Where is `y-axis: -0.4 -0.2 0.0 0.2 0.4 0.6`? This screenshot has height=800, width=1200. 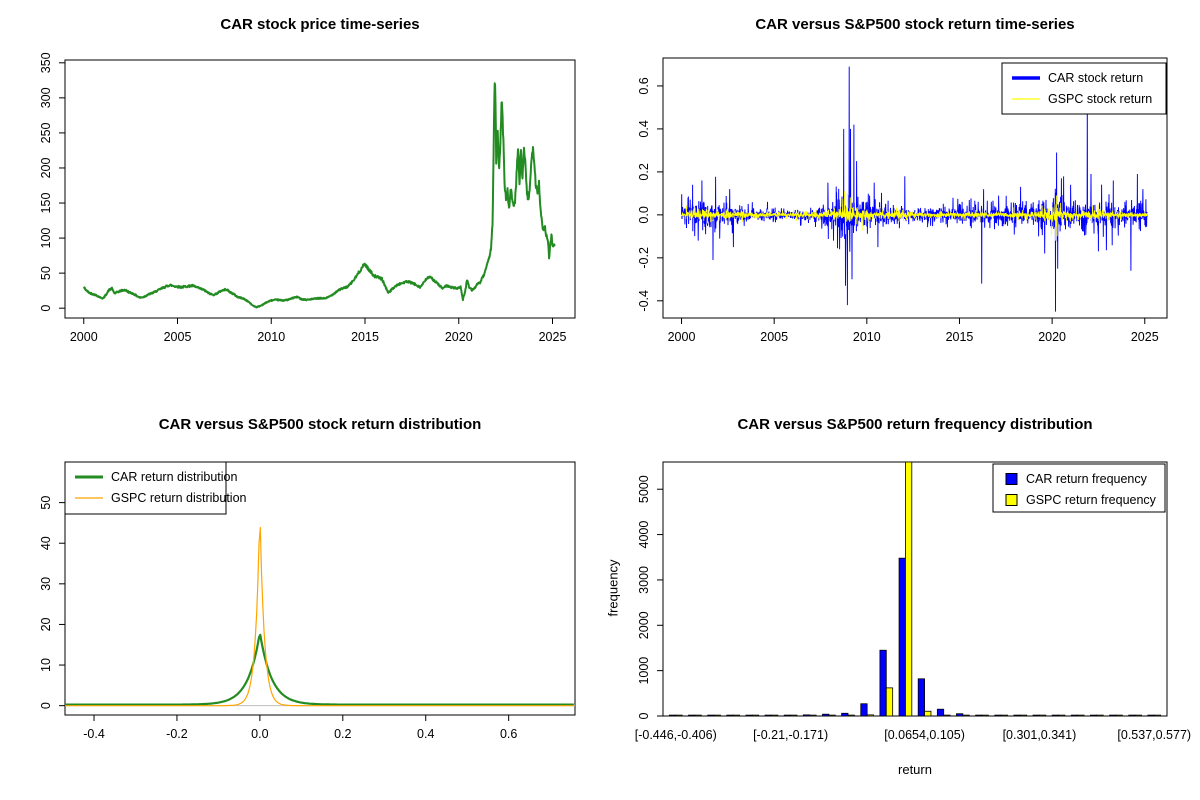
y-axis: -0.4 -0.2 0.0 0.2 0.4 0.6 is located at coordinates (650, 194).